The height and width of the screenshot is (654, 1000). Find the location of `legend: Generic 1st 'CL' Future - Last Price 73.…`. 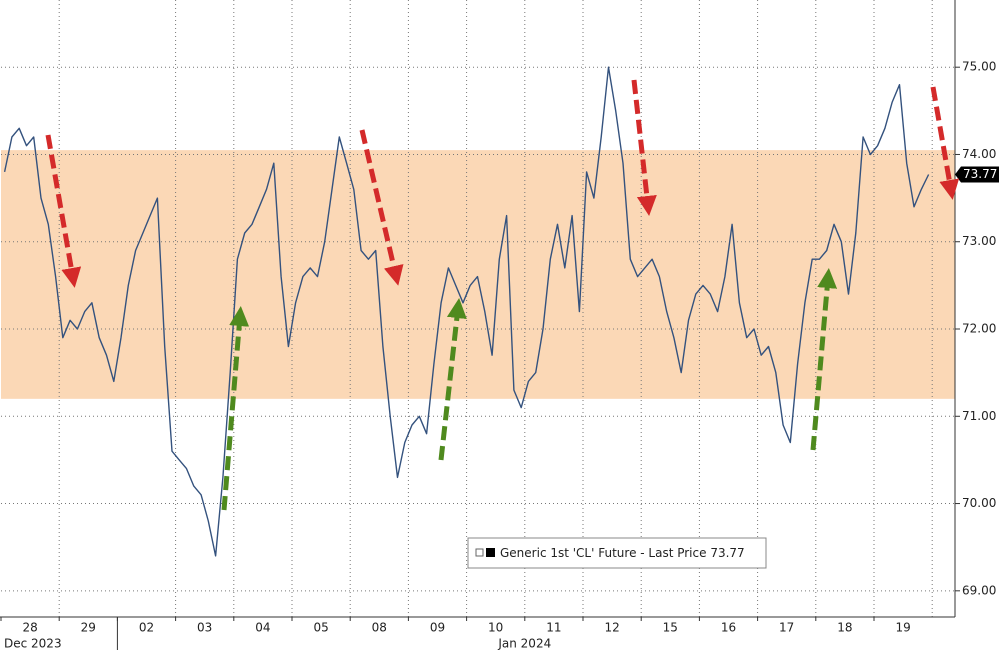

legend: Generic 1st 'CL' Future - Last Price 73.… is located at coordinates (617, 553).